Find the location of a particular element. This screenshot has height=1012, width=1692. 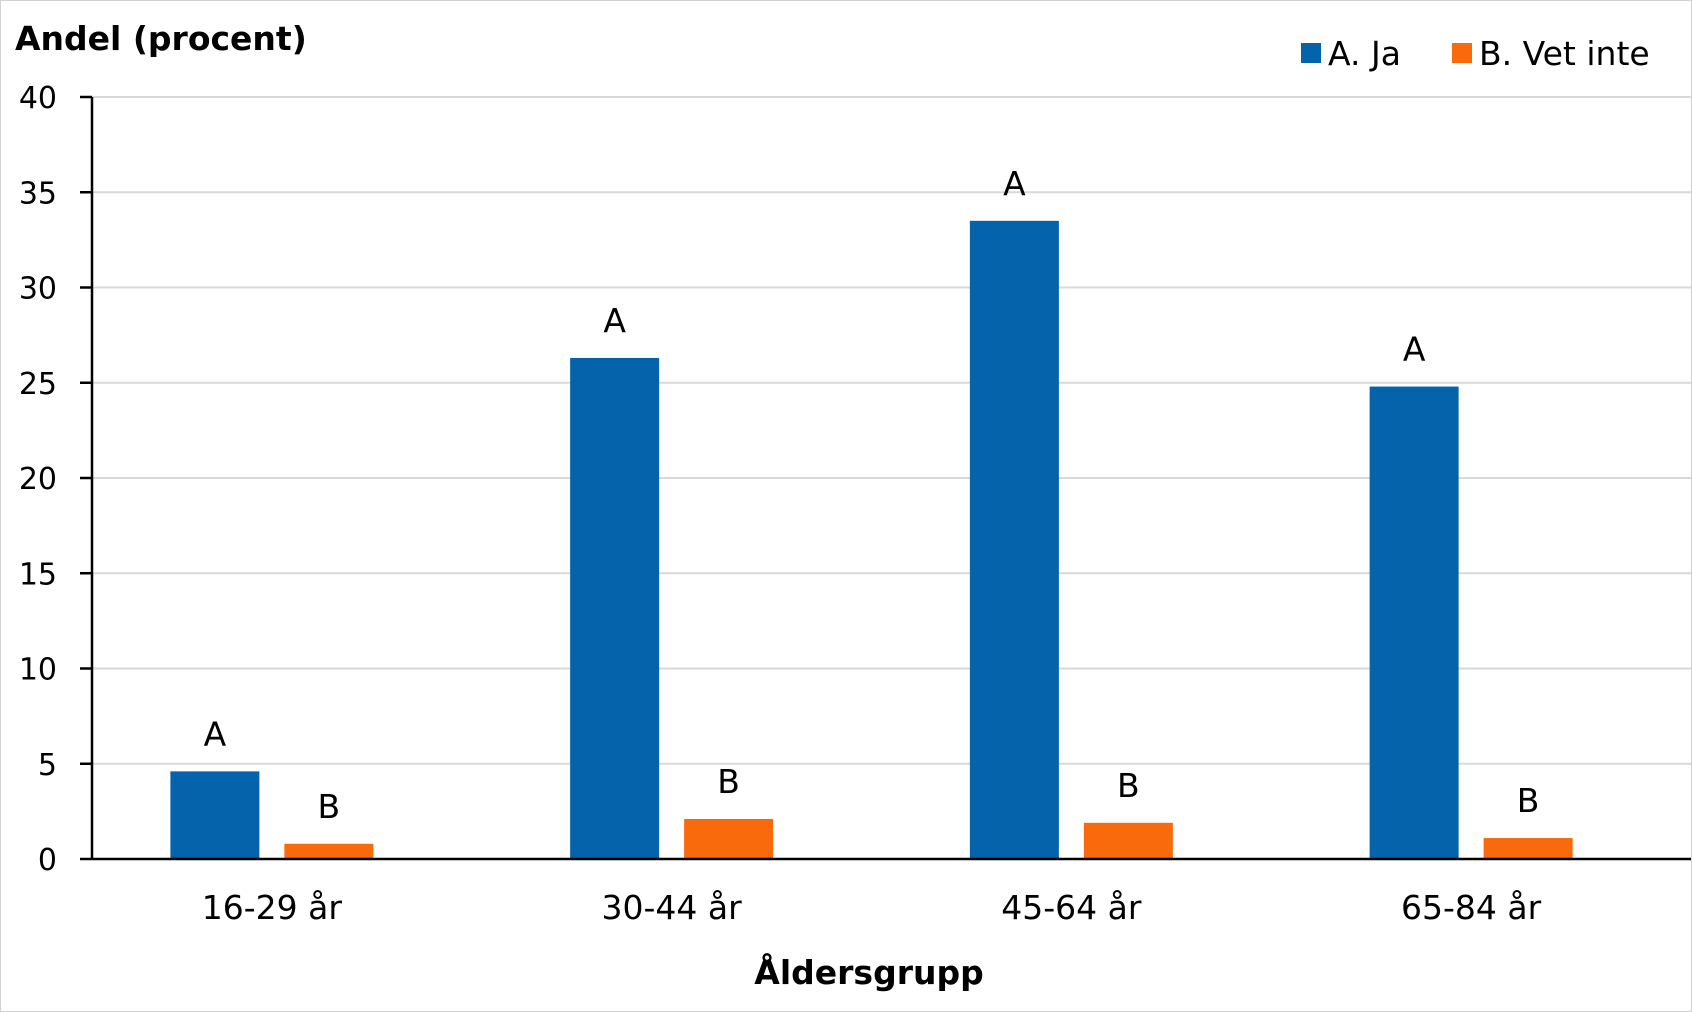

y-tick-label: 35 is located at coordinates (38, 193).